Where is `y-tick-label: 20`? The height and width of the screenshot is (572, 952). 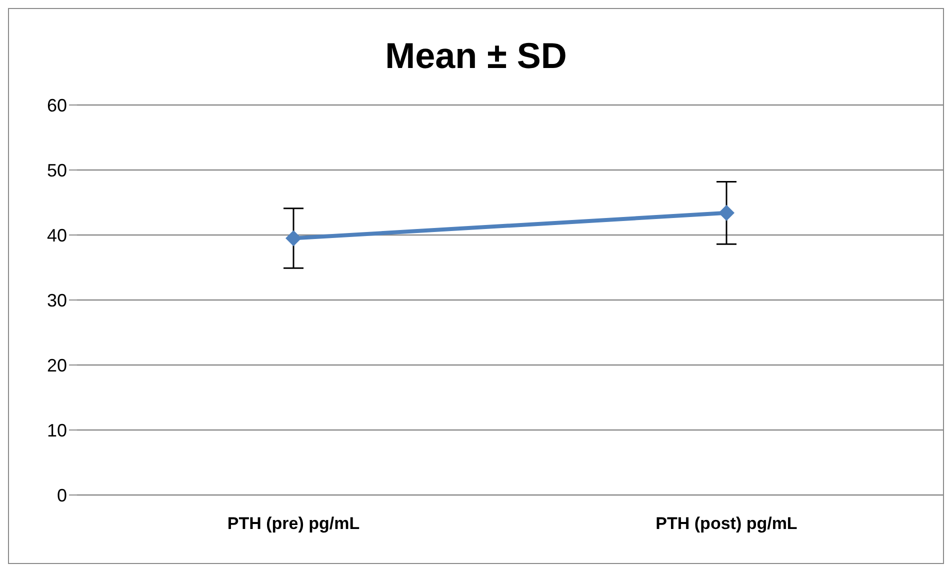
y-tick-label: 20 is located at coordinates (56, 365).